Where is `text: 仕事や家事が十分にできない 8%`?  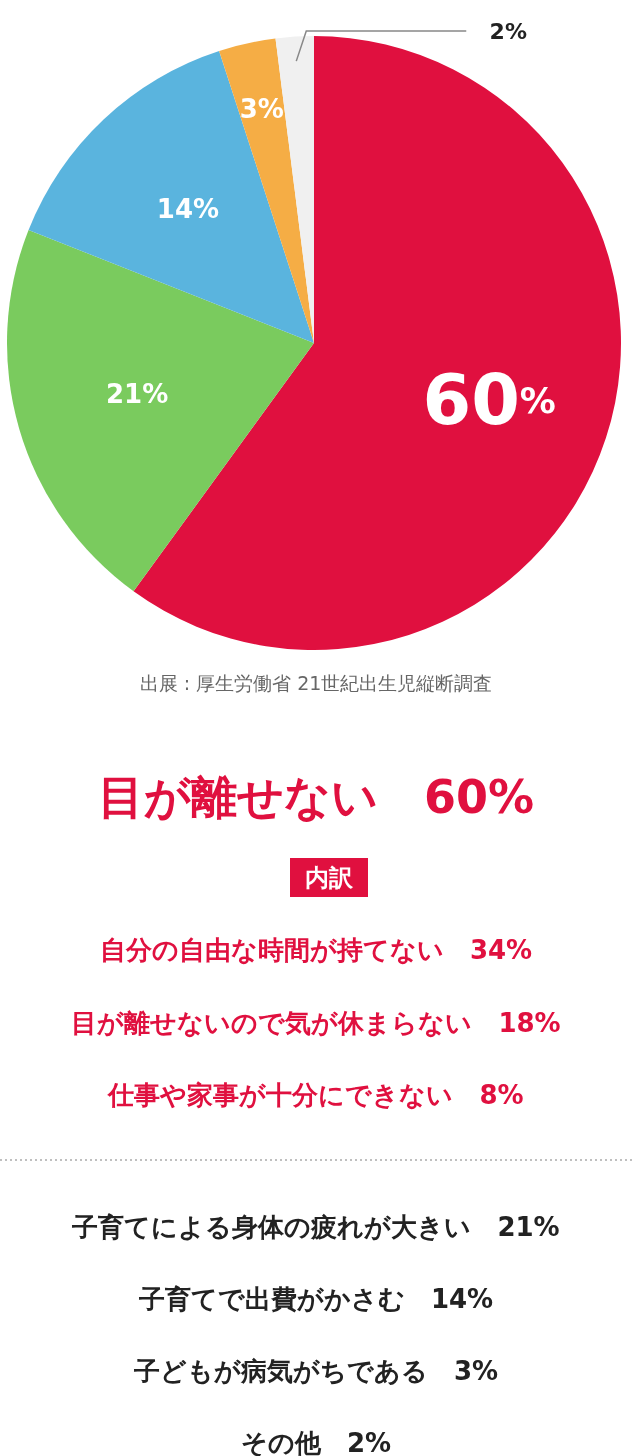 text: 仕事や家事が十分にできない 8% is located at coordinates (315, 1095).